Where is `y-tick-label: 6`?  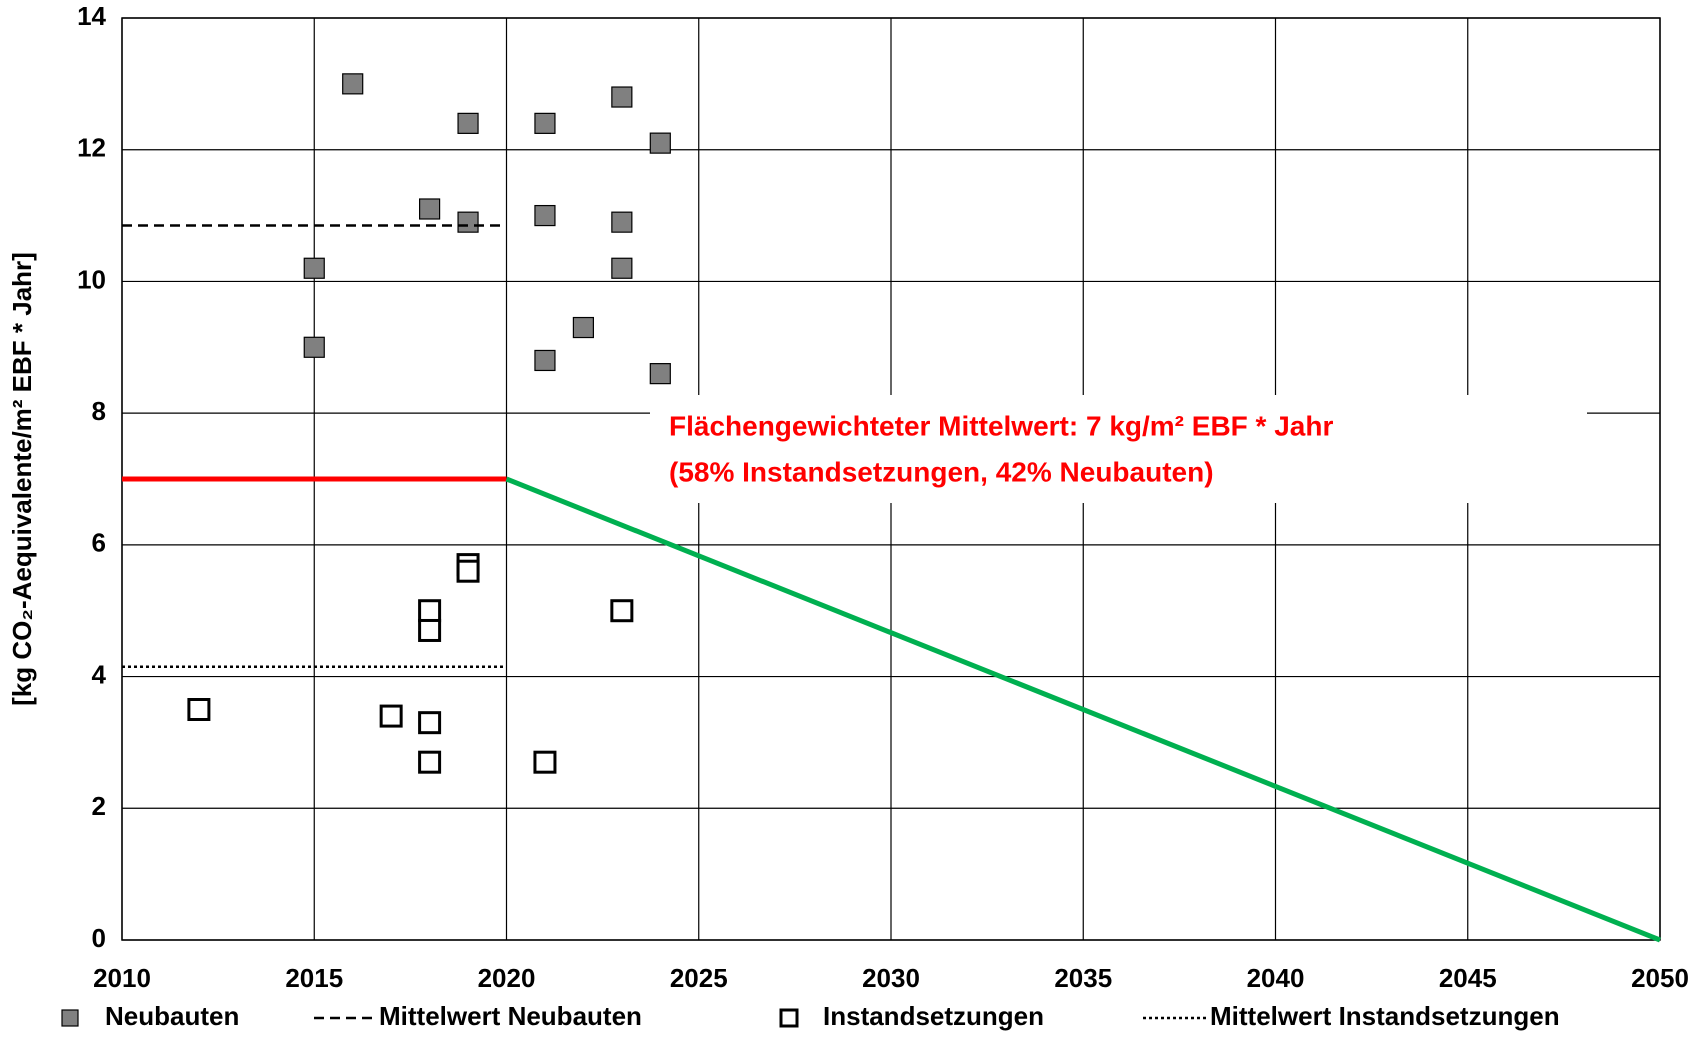
y-tick-label: 6 is located at coordinates (99, 543).